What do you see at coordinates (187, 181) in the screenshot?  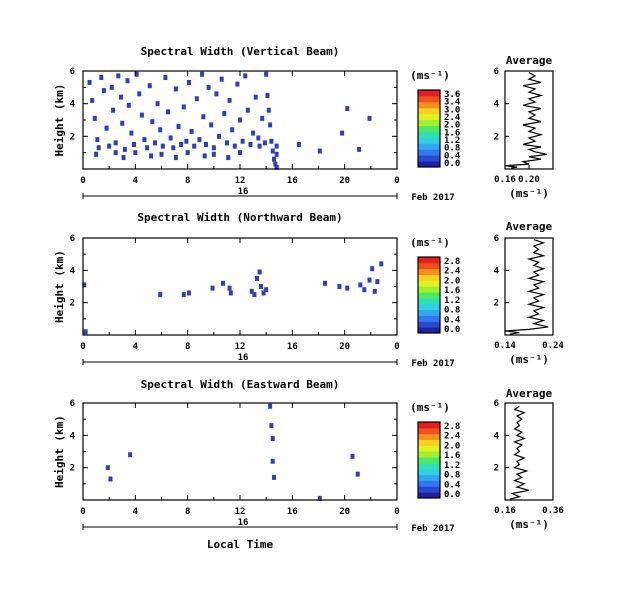 I see `x-tick-label: 8` at bounding box center [187, 181].